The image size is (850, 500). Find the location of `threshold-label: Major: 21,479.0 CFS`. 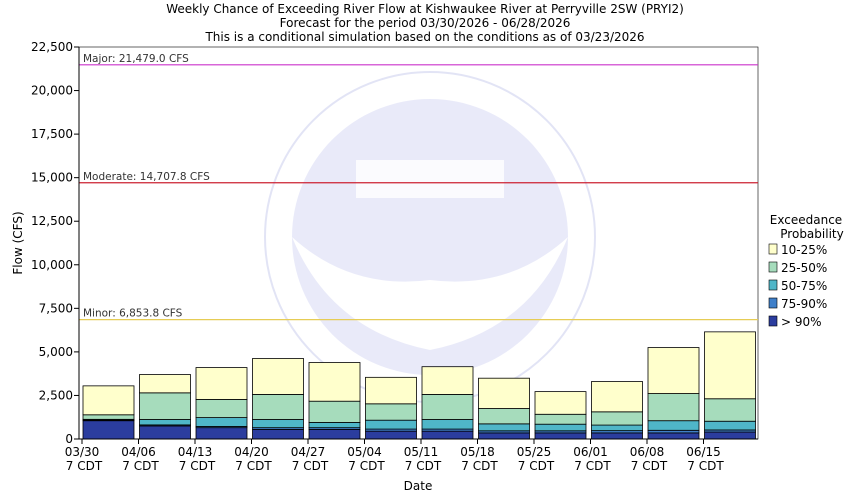

threshold-label: Major: 21,479.0 CFS is located at coordinates (136, 59).